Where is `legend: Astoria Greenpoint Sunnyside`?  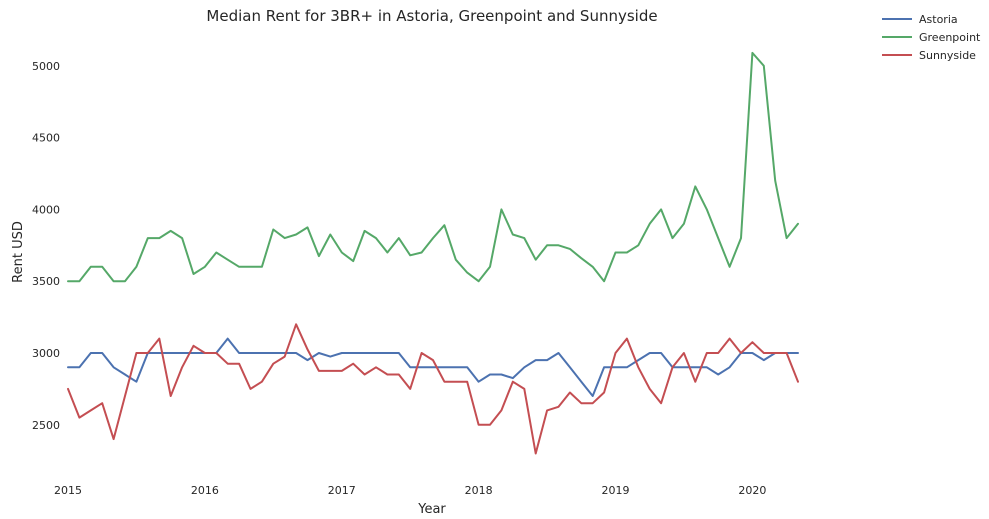 legend: Astoria Greenpoint Sunnyside is located at coordinates (931, 37).